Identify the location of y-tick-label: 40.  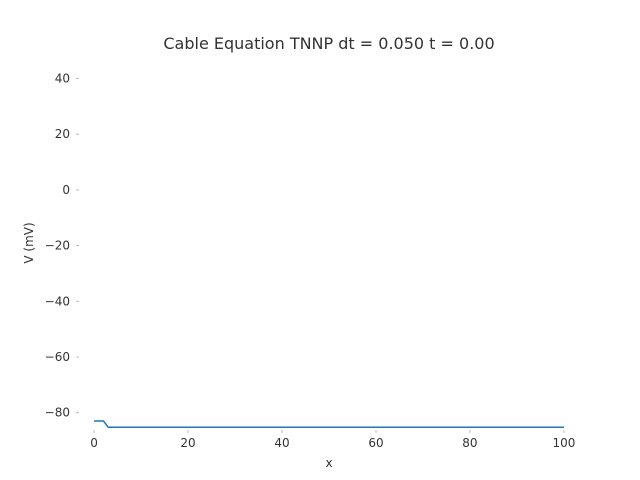
(62, 78).